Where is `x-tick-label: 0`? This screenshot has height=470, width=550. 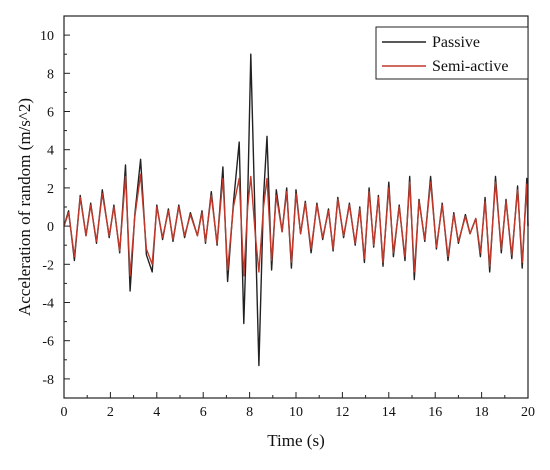
x-tick-label: 0 is located at coordinates (64, 412).